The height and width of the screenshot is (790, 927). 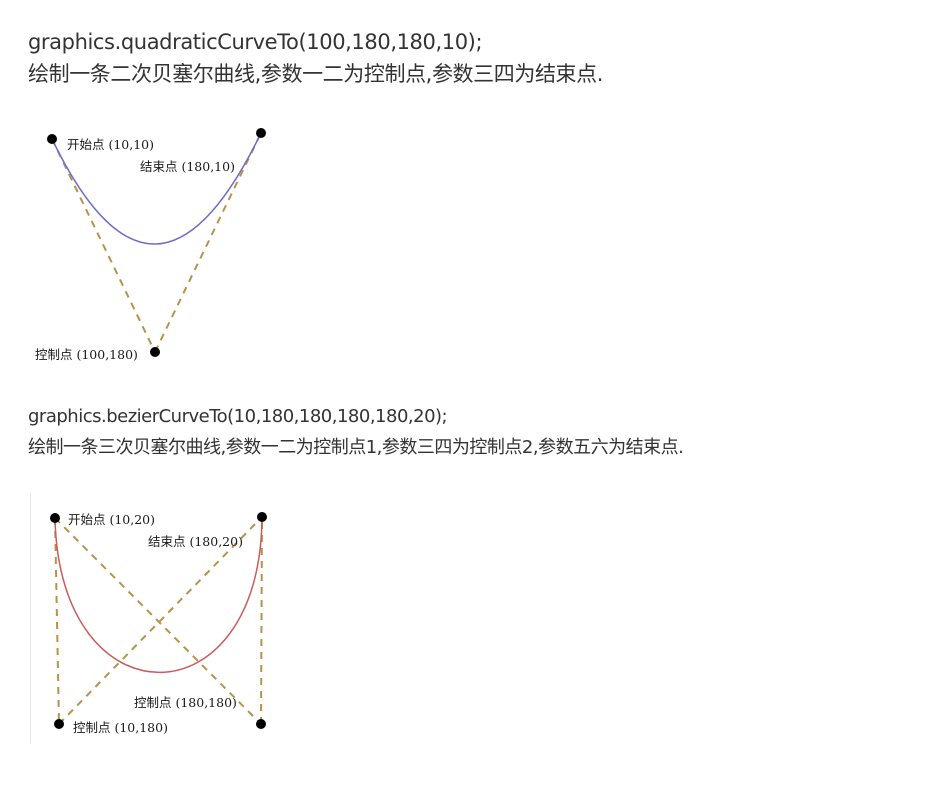 I want to click on control-point-2-dot, so click(x=261, y=724).